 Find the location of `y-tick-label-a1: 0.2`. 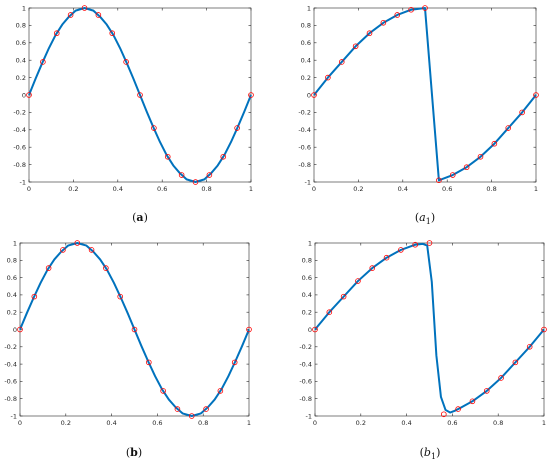

y-tick-label-a1: 0.2 is located at coordinates (306, 78).